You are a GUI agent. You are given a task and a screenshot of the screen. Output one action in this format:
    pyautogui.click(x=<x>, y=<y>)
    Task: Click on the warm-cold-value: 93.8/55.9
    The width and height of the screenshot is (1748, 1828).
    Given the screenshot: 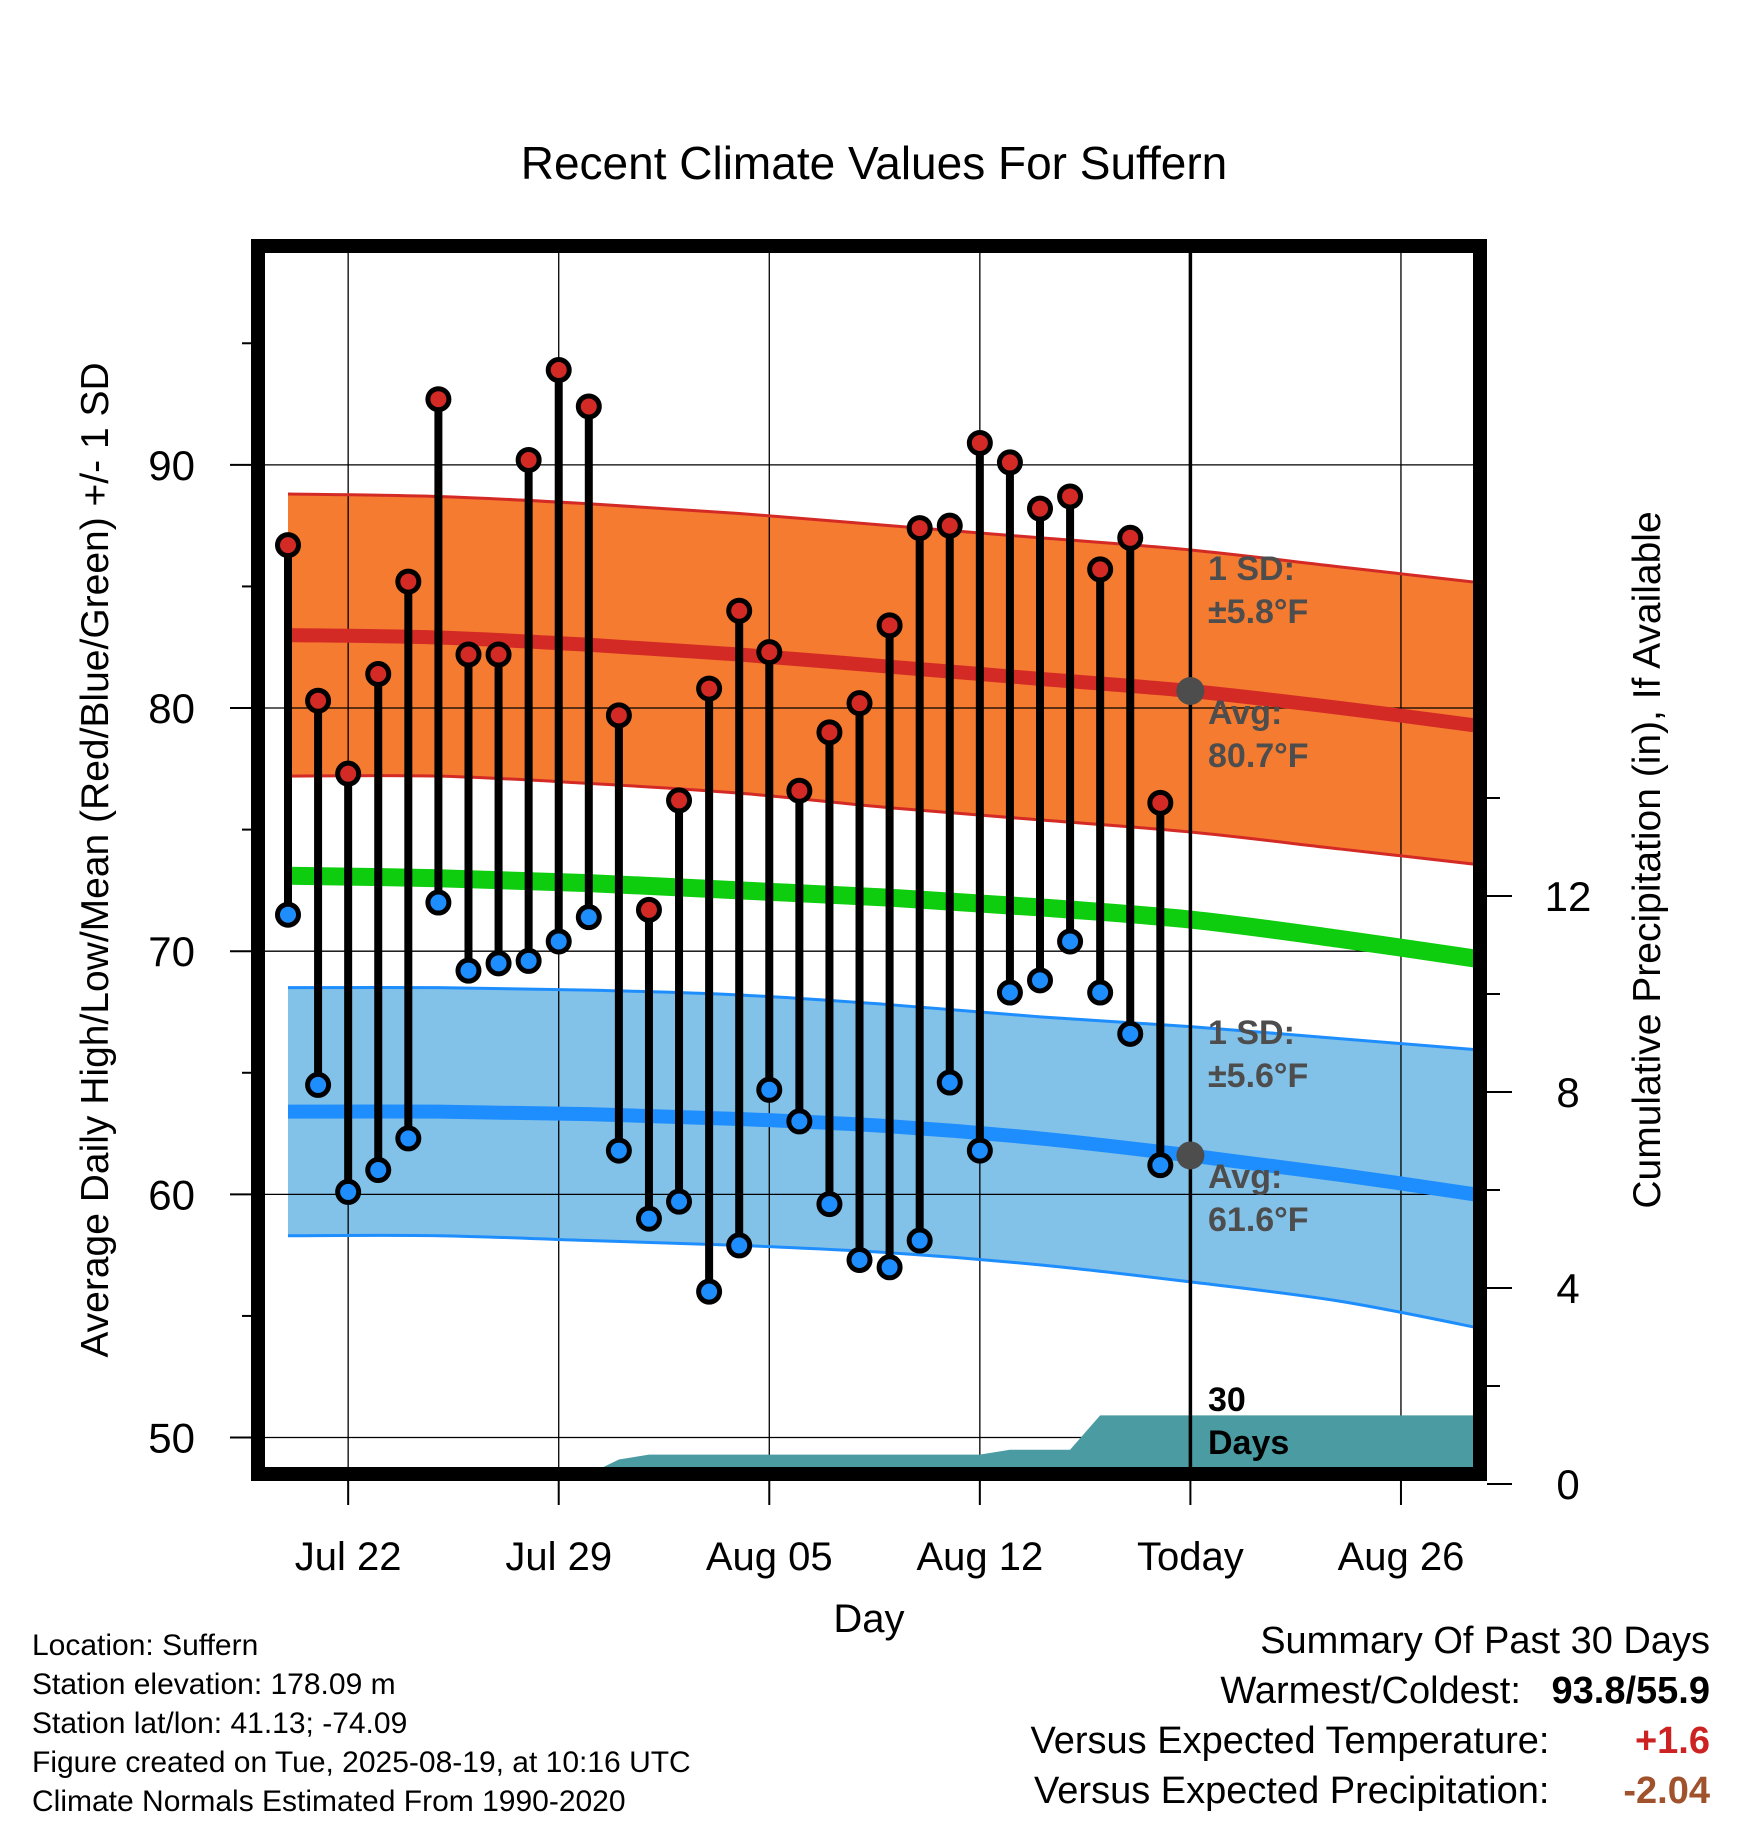 What is the action you would take?
    pyautogui.click(x=1631, y=1691)
    